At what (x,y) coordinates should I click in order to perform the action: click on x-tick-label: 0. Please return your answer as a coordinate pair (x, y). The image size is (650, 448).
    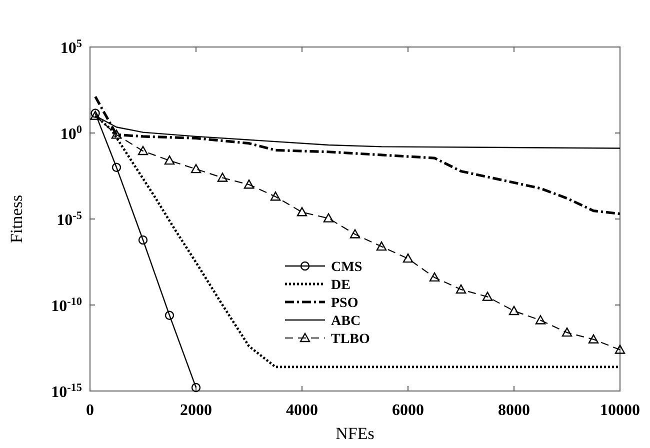
    Looking at the image, I should click on (90, 410).